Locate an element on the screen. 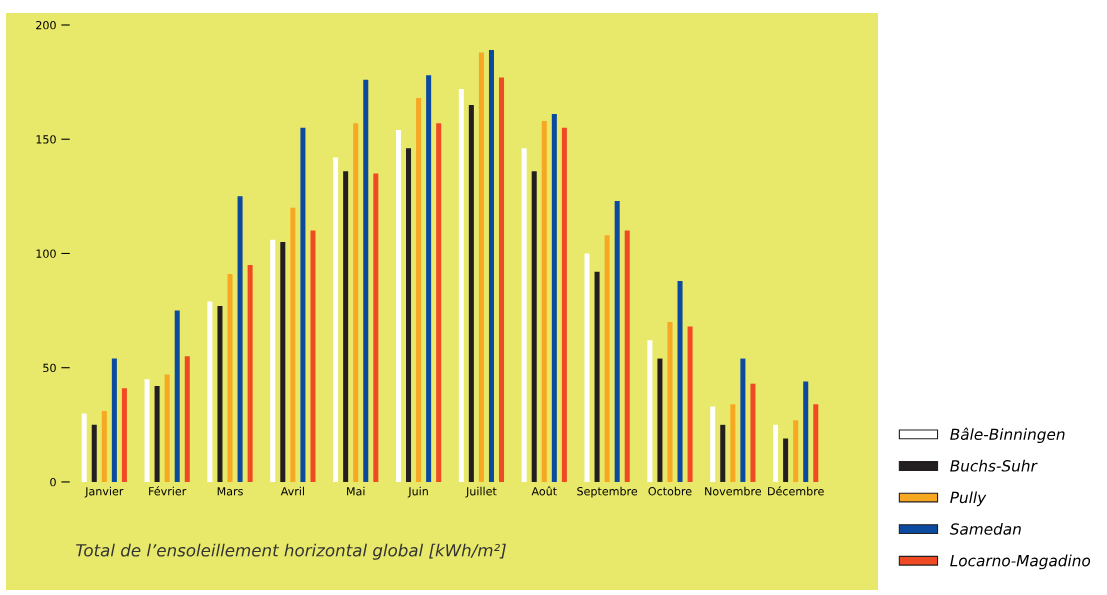 The width and height of the screenshot is (1107, 595). x-tick-label: Février is located at coordinates (168, 491).